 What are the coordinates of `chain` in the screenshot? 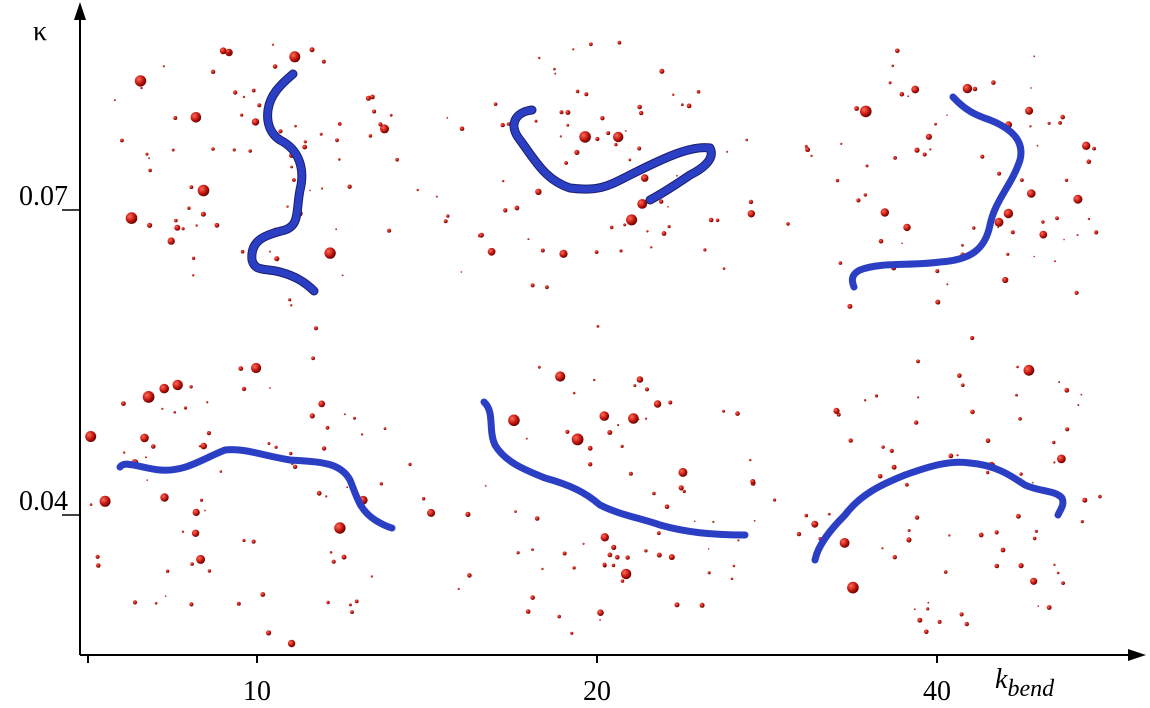 It's located at (936, 192).